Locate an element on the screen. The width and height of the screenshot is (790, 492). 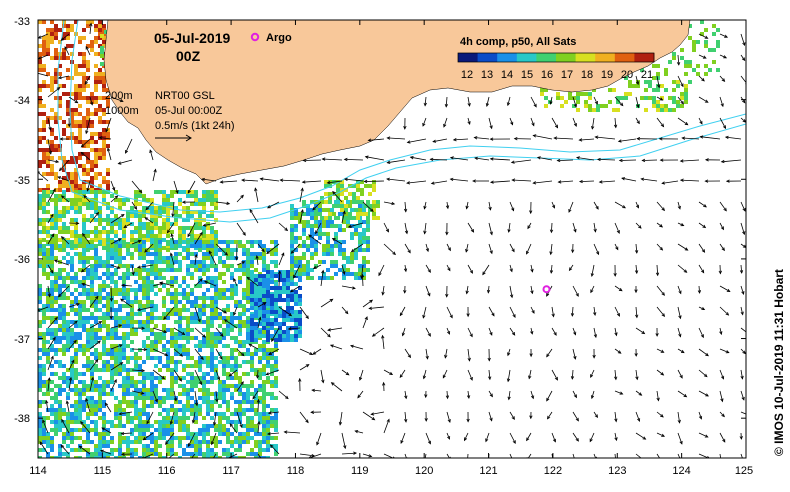
lon-tick-label: 117 is located at coordinates (231, 471).